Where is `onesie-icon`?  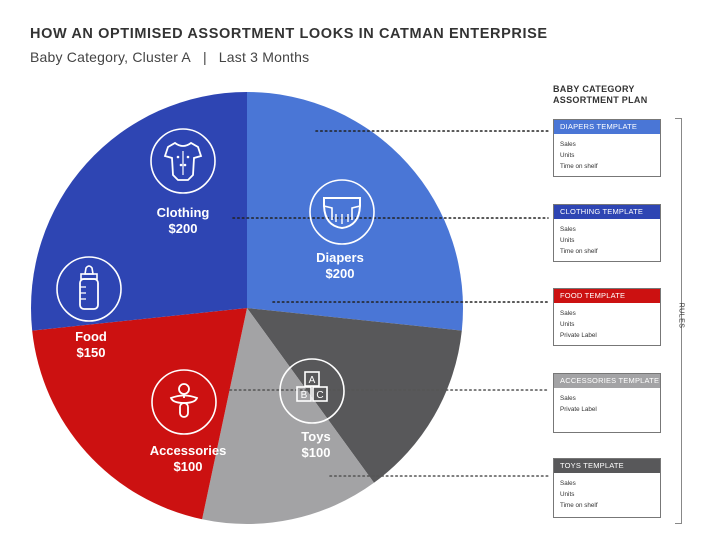 onesie-icon is located at coordinates (183, 161).